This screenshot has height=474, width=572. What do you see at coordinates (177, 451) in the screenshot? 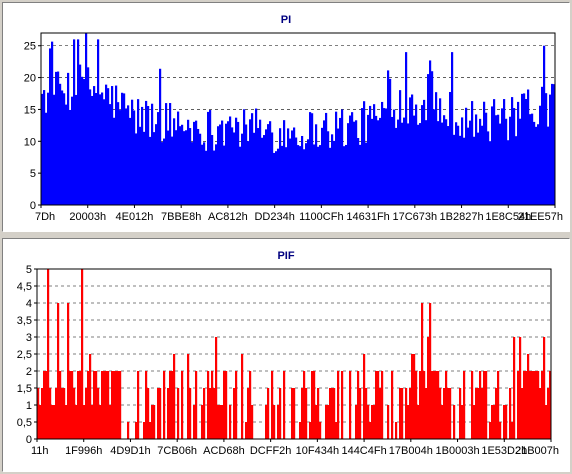
I see `pif-x-tick-label: 7CB06h` at bounding box center [177, 451].